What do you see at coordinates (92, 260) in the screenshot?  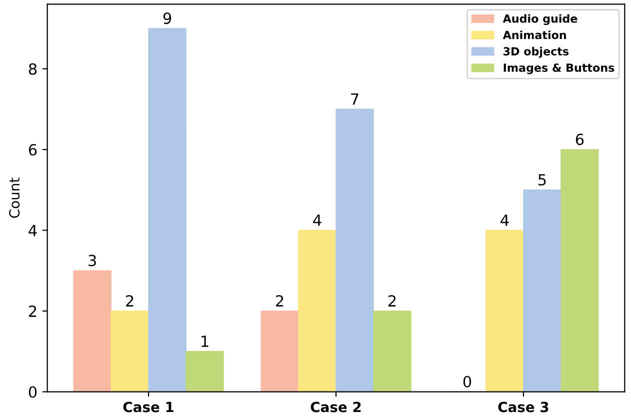 I see `data-label: 3` at bounding box center [92, 260].